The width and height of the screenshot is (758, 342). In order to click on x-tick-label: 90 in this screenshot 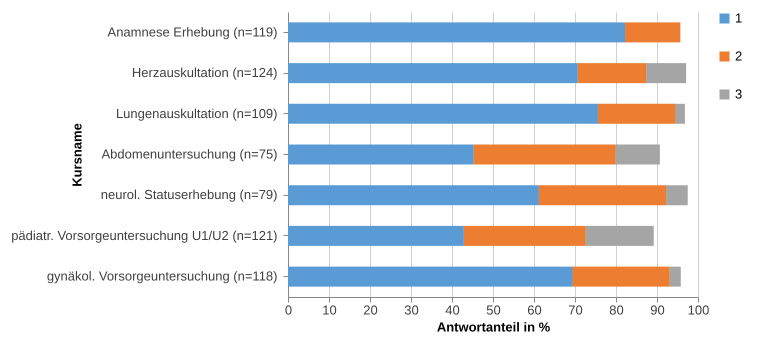, I will do `click(657, 310)`.